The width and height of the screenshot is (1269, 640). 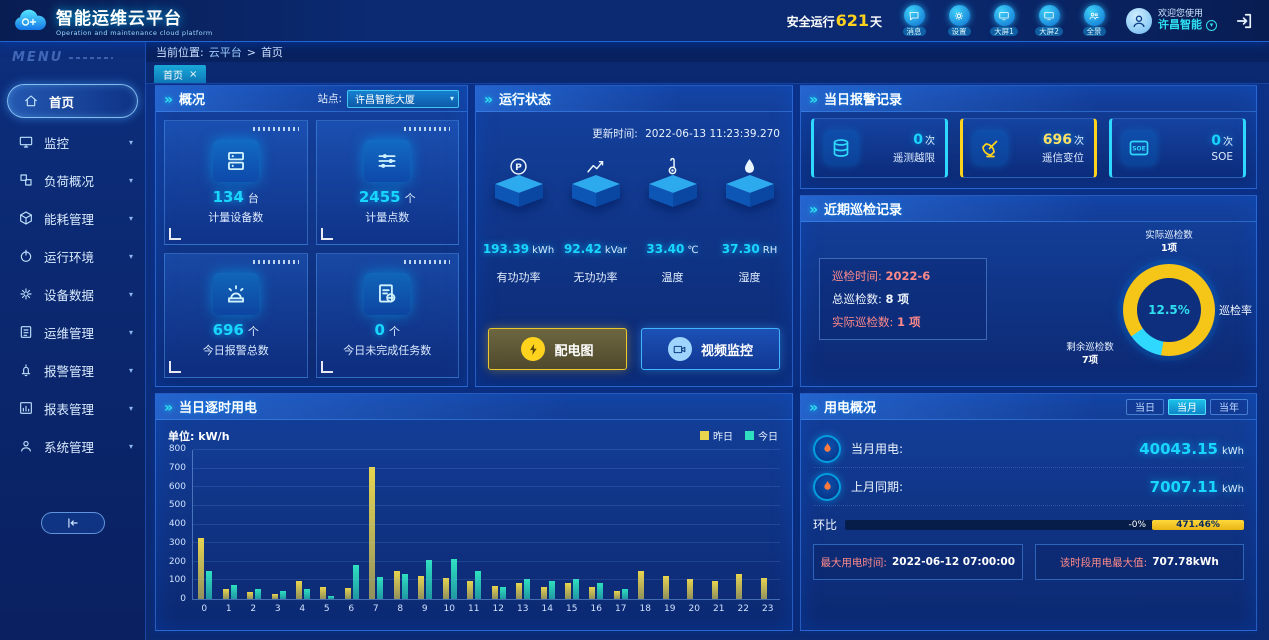 I want to click on power-row-0: 当月用电: 40043.15 kWh, so click(x=1028, y=449).